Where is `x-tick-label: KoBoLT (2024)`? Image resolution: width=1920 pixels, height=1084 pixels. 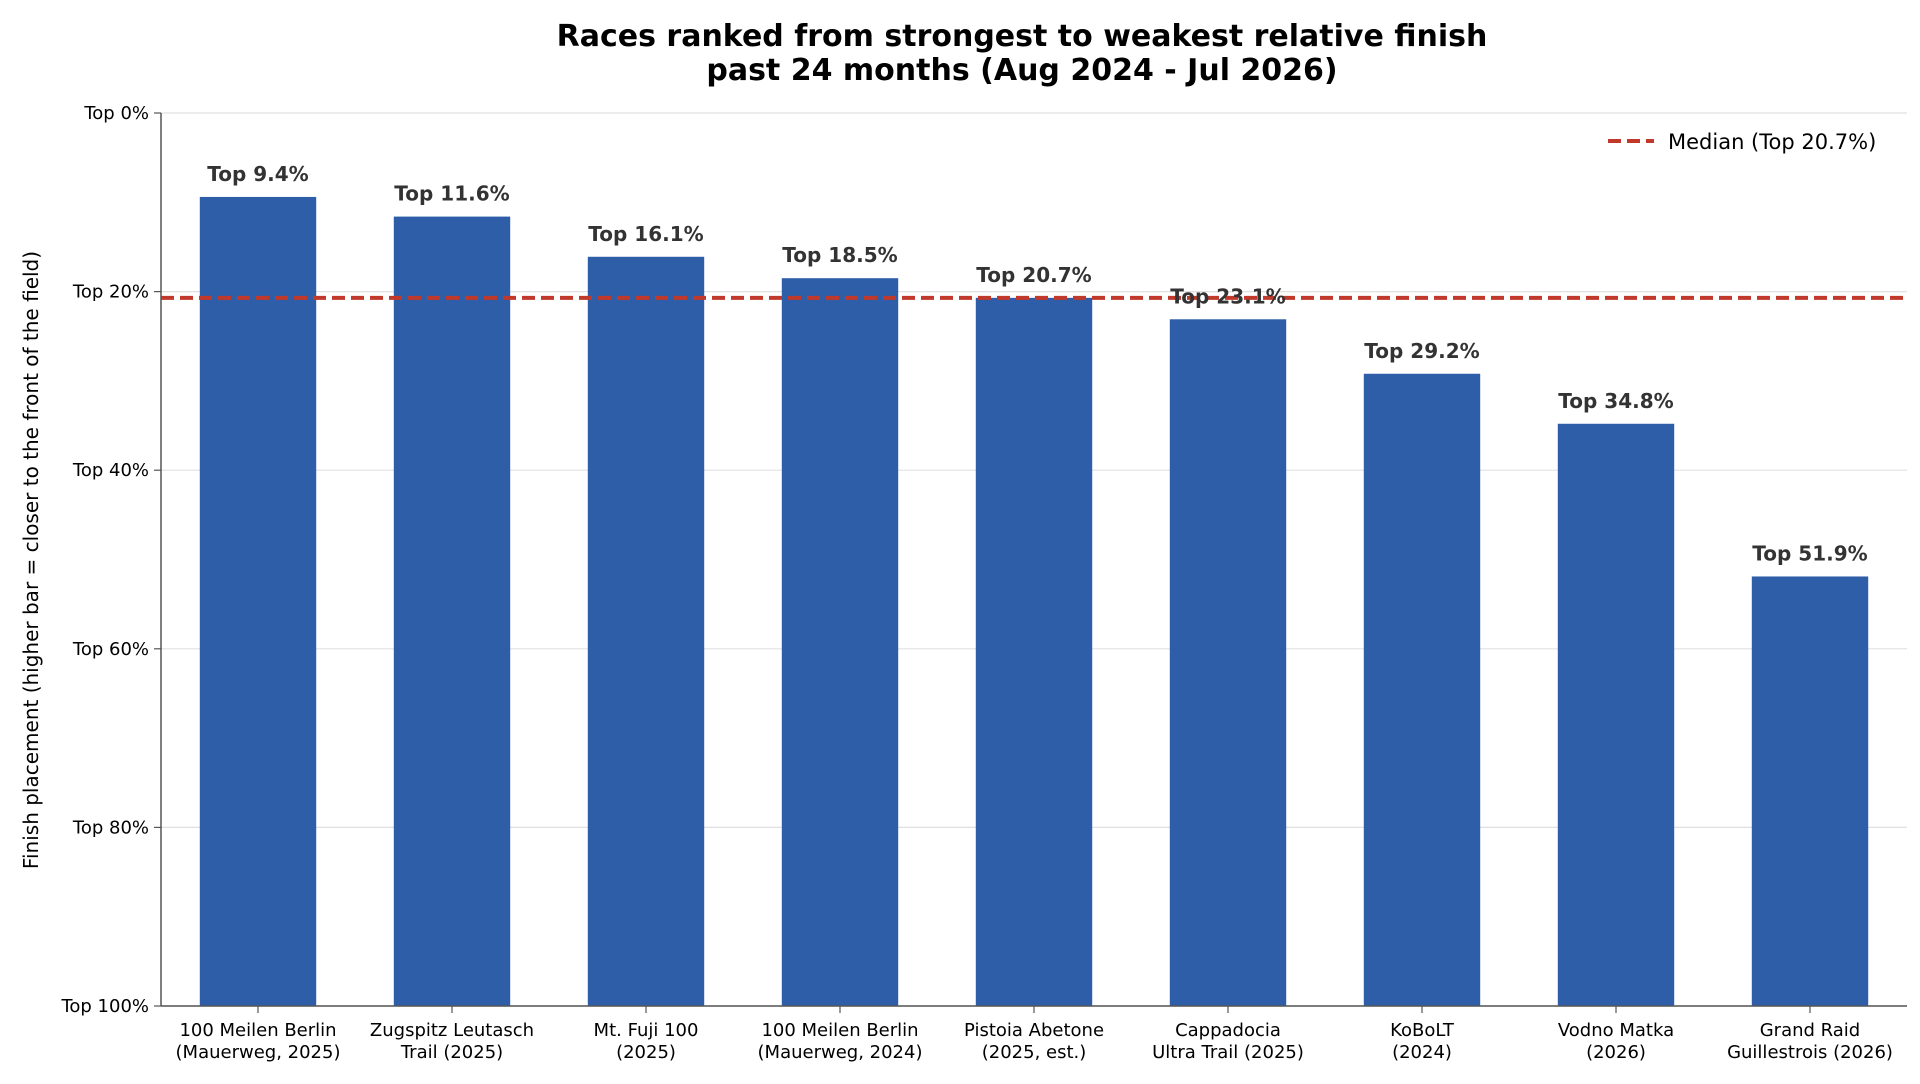
x-tick-label: KoBoLT (2024) is located at coordinates (1422, 1041).